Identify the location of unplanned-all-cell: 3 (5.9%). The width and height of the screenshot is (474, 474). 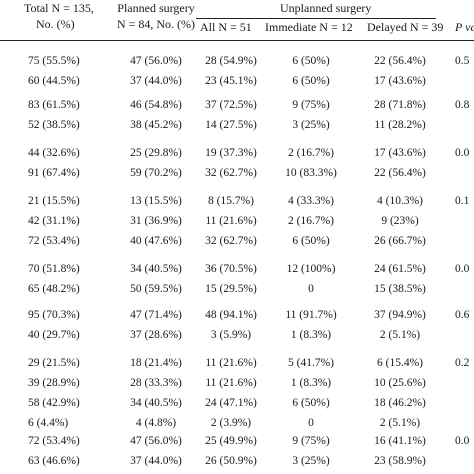
(231, 335).